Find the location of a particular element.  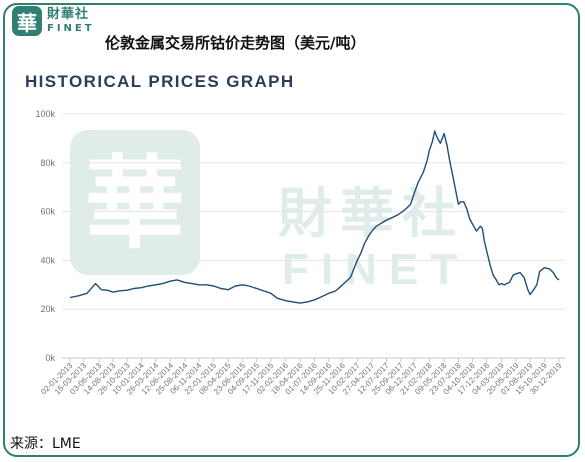

y-tick-label: 60k is located at coordinates (47, 212).